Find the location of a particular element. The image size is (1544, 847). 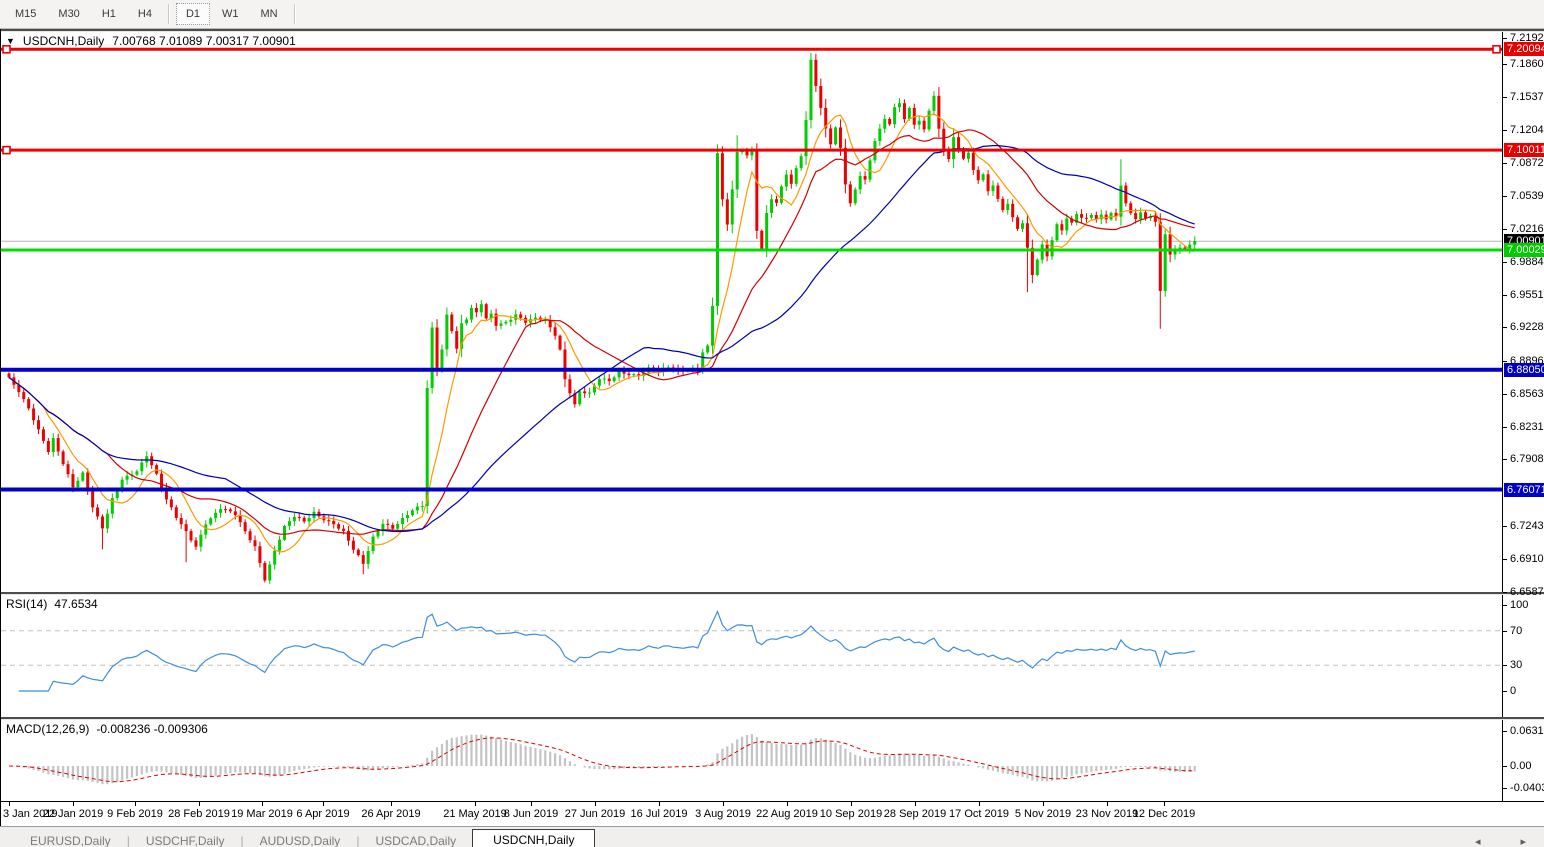

price-badge: 7.10011 is located at coordinates (1524, 150).